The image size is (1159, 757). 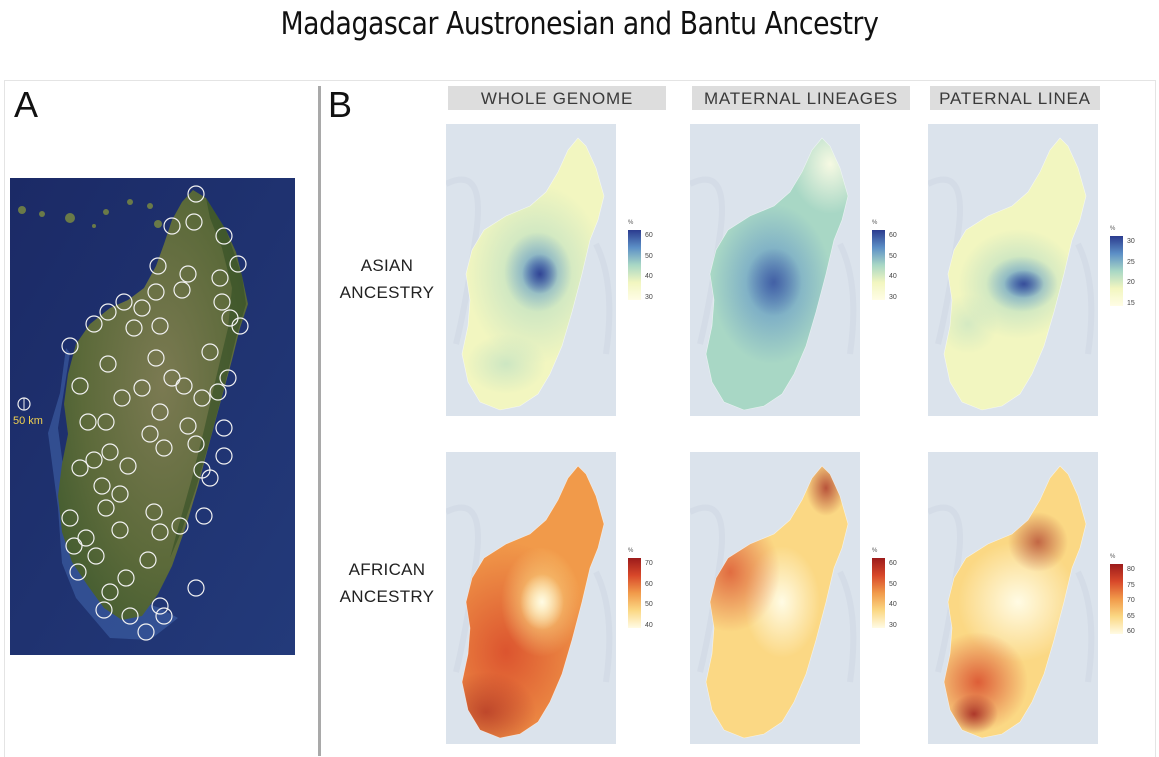 I want to click on row-label-african-ancestry: AFRICAN ANCESTRY, so click(x=387, y=583).